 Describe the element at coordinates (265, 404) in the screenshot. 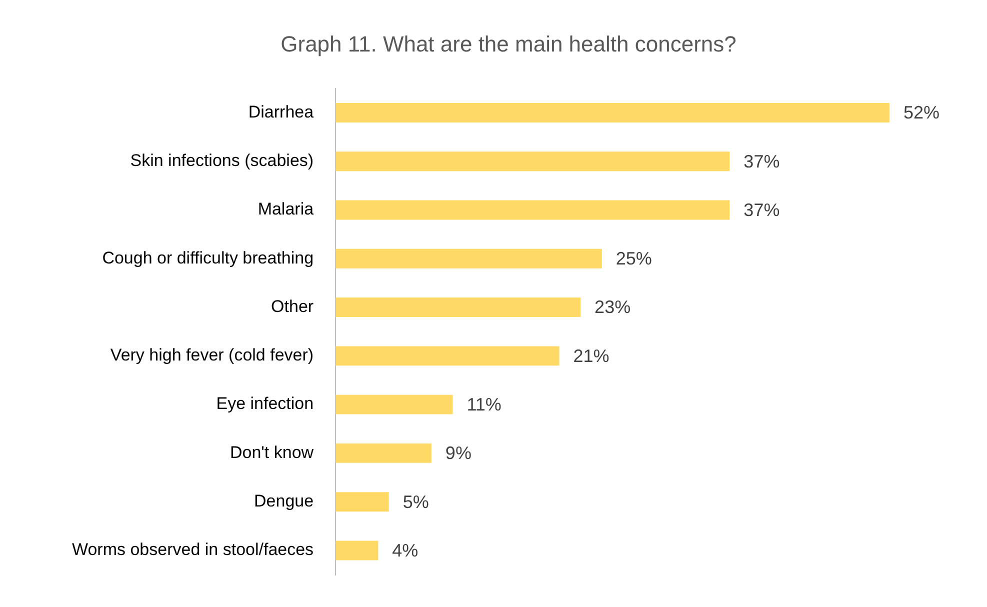

I see `y-tick-label: Eye infection` at that location.